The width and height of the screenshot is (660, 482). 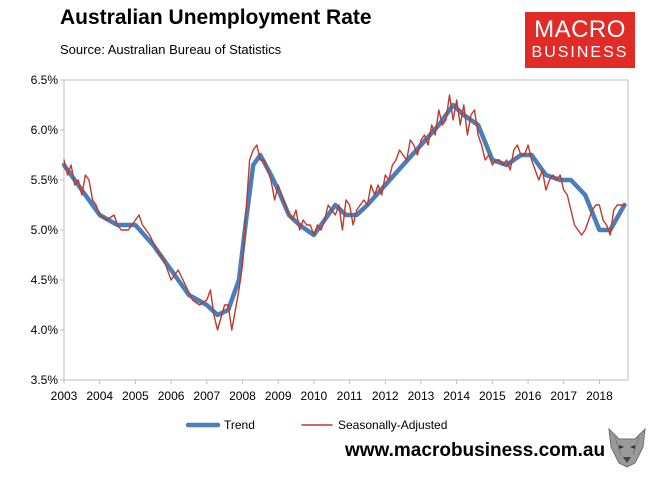 I want to click on y-tick-label: 6.5%, so click(x=45, y=80).